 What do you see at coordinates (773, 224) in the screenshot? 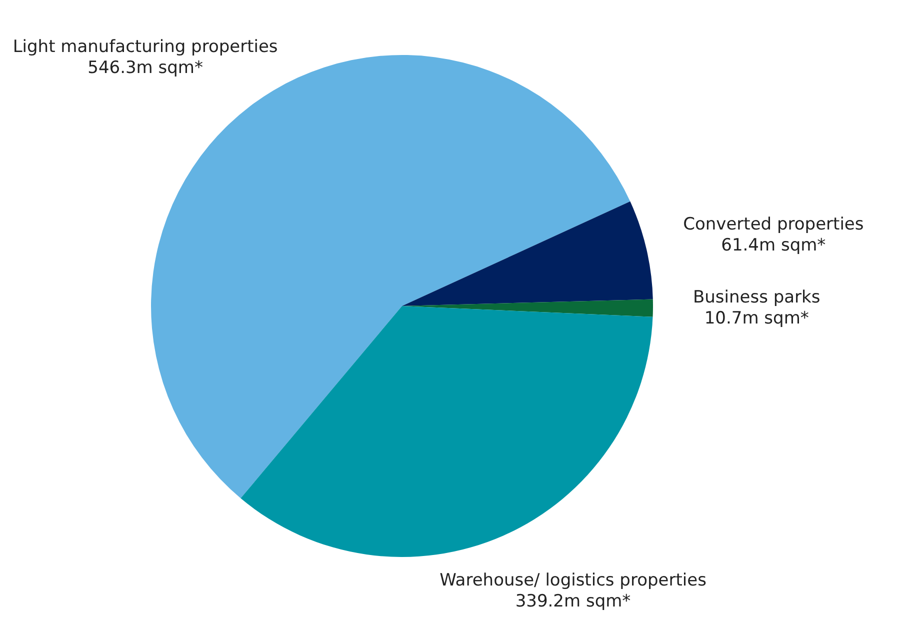
I see `slice-label: Converted properties` at bounding box center [773, 224].